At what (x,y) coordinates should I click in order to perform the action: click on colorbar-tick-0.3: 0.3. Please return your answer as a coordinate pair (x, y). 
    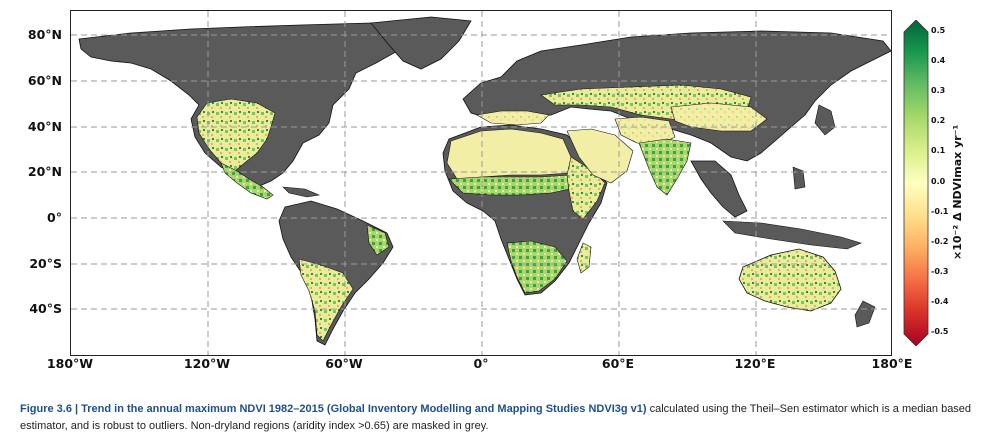
    Looking at the image, I should click on (938, 90).